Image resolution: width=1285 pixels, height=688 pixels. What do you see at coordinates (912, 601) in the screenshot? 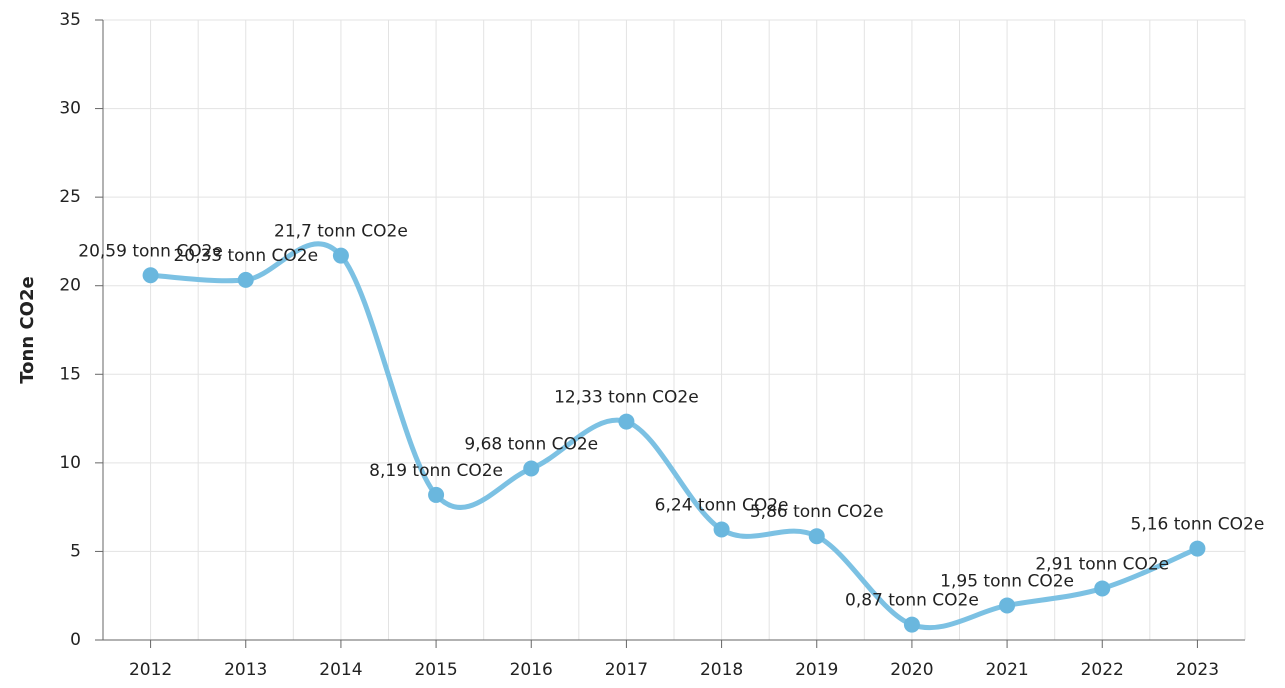
I see `data-label: 0,87 tonn CO2e` at bounding box center [912, 601].